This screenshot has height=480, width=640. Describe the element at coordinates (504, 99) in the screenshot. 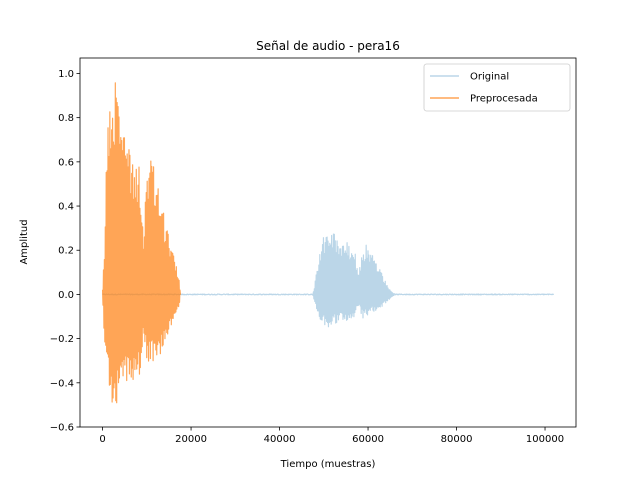

I see `legend-label-preprocesada: Preprocesada` at that location.